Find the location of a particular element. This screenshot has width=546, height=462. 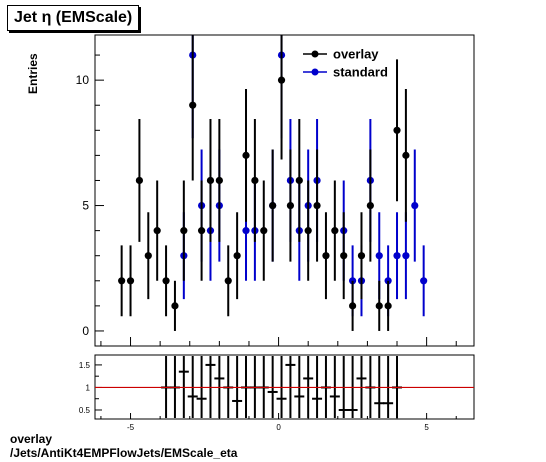

ratio-y-tick-label: 1 is located at coordinates (88, 387).